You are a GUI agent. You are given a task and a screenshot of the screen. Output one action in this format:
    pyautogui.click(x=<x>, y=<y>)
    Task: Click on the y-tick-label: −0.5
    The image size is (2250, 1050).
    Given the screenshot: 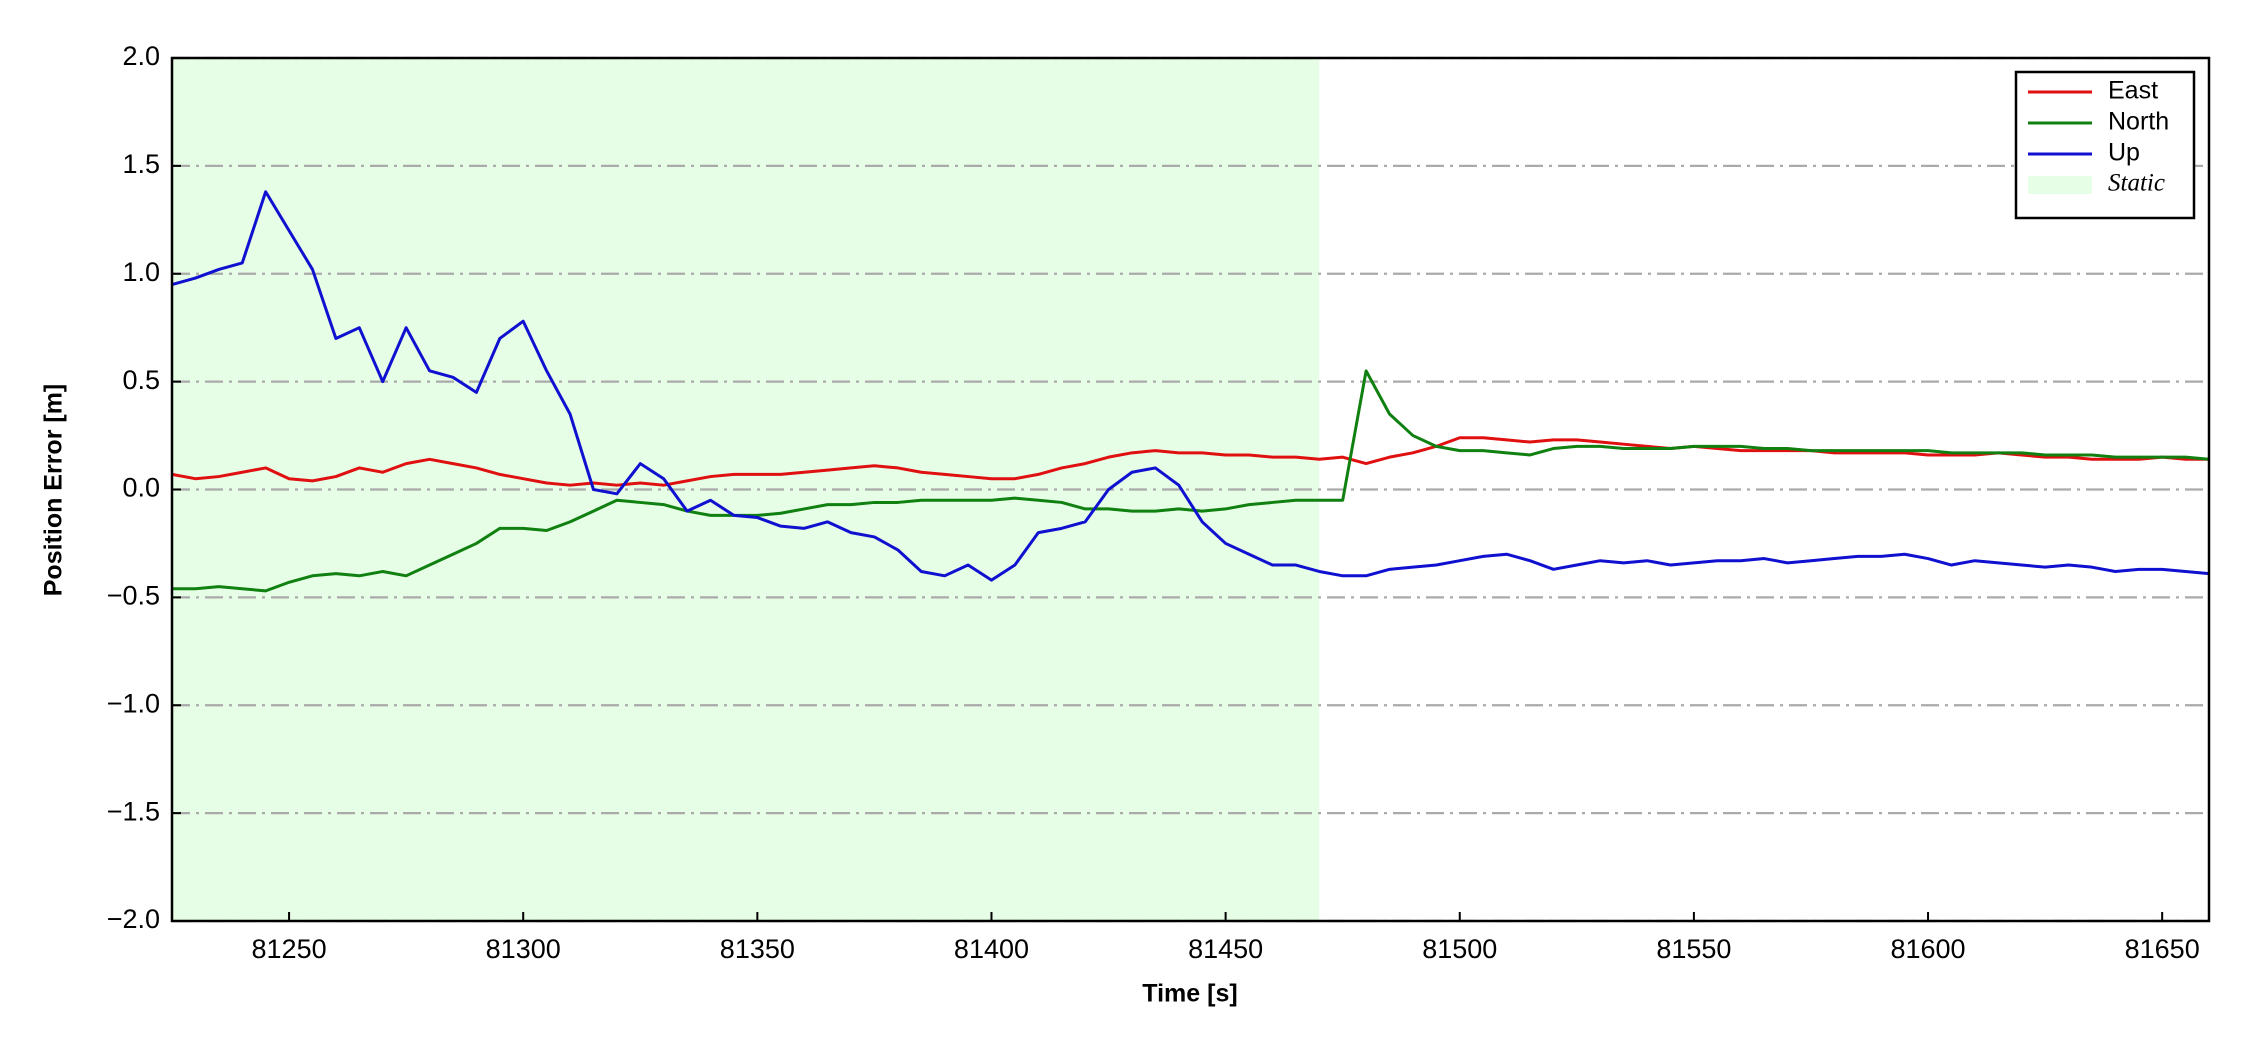 What is the action you would take?
    pyautogui.click(x=133, y=596)
    